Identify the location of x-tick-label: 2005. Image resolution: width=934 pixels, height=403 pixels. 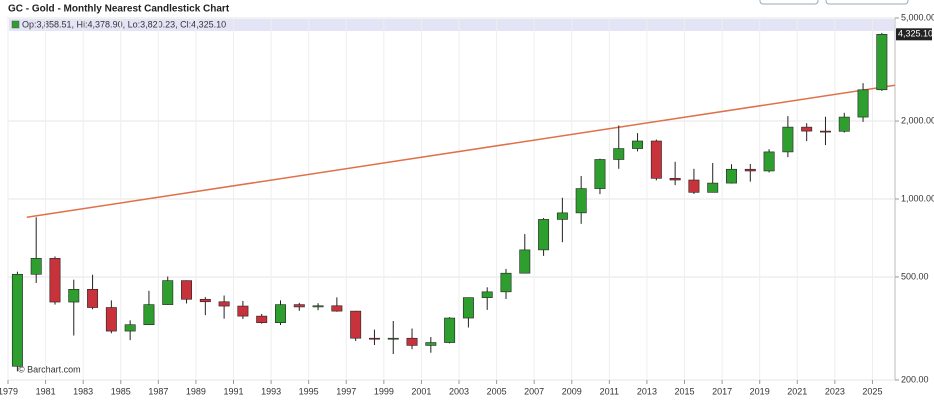
(497, 391).